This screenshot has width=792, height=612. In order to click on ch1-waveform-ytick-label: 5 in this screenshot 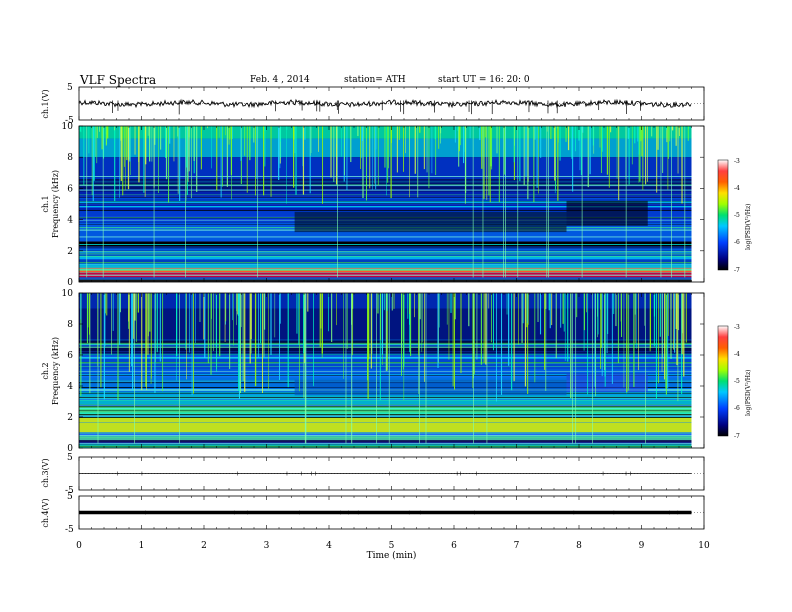, I will do `click(70, 88)`.